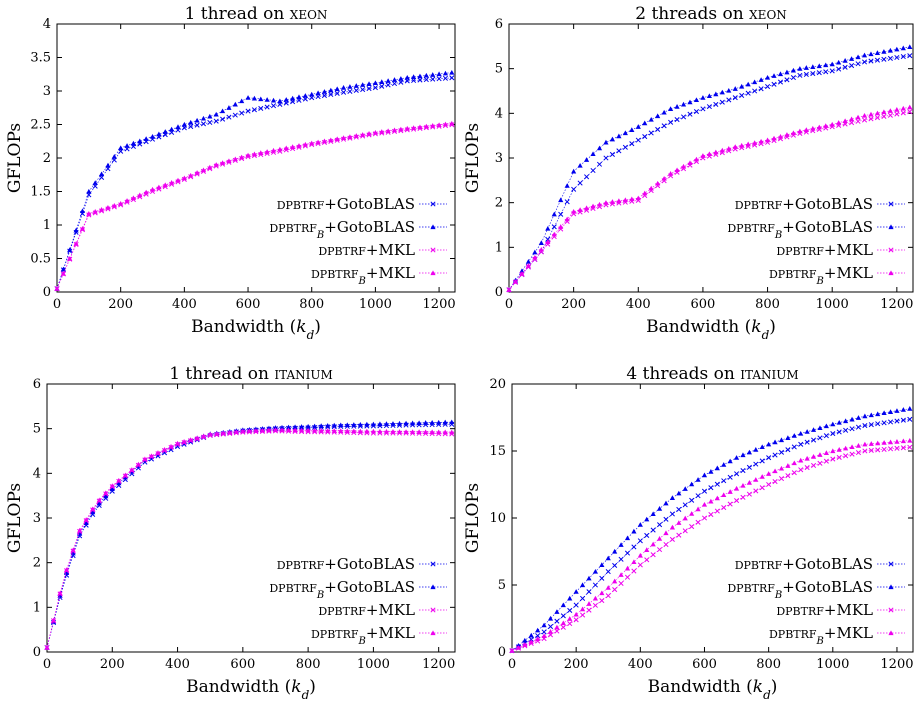  Describe the element at coordinates (47, 225) in the screenshot. I see `y-tick-label: 1` at that location.